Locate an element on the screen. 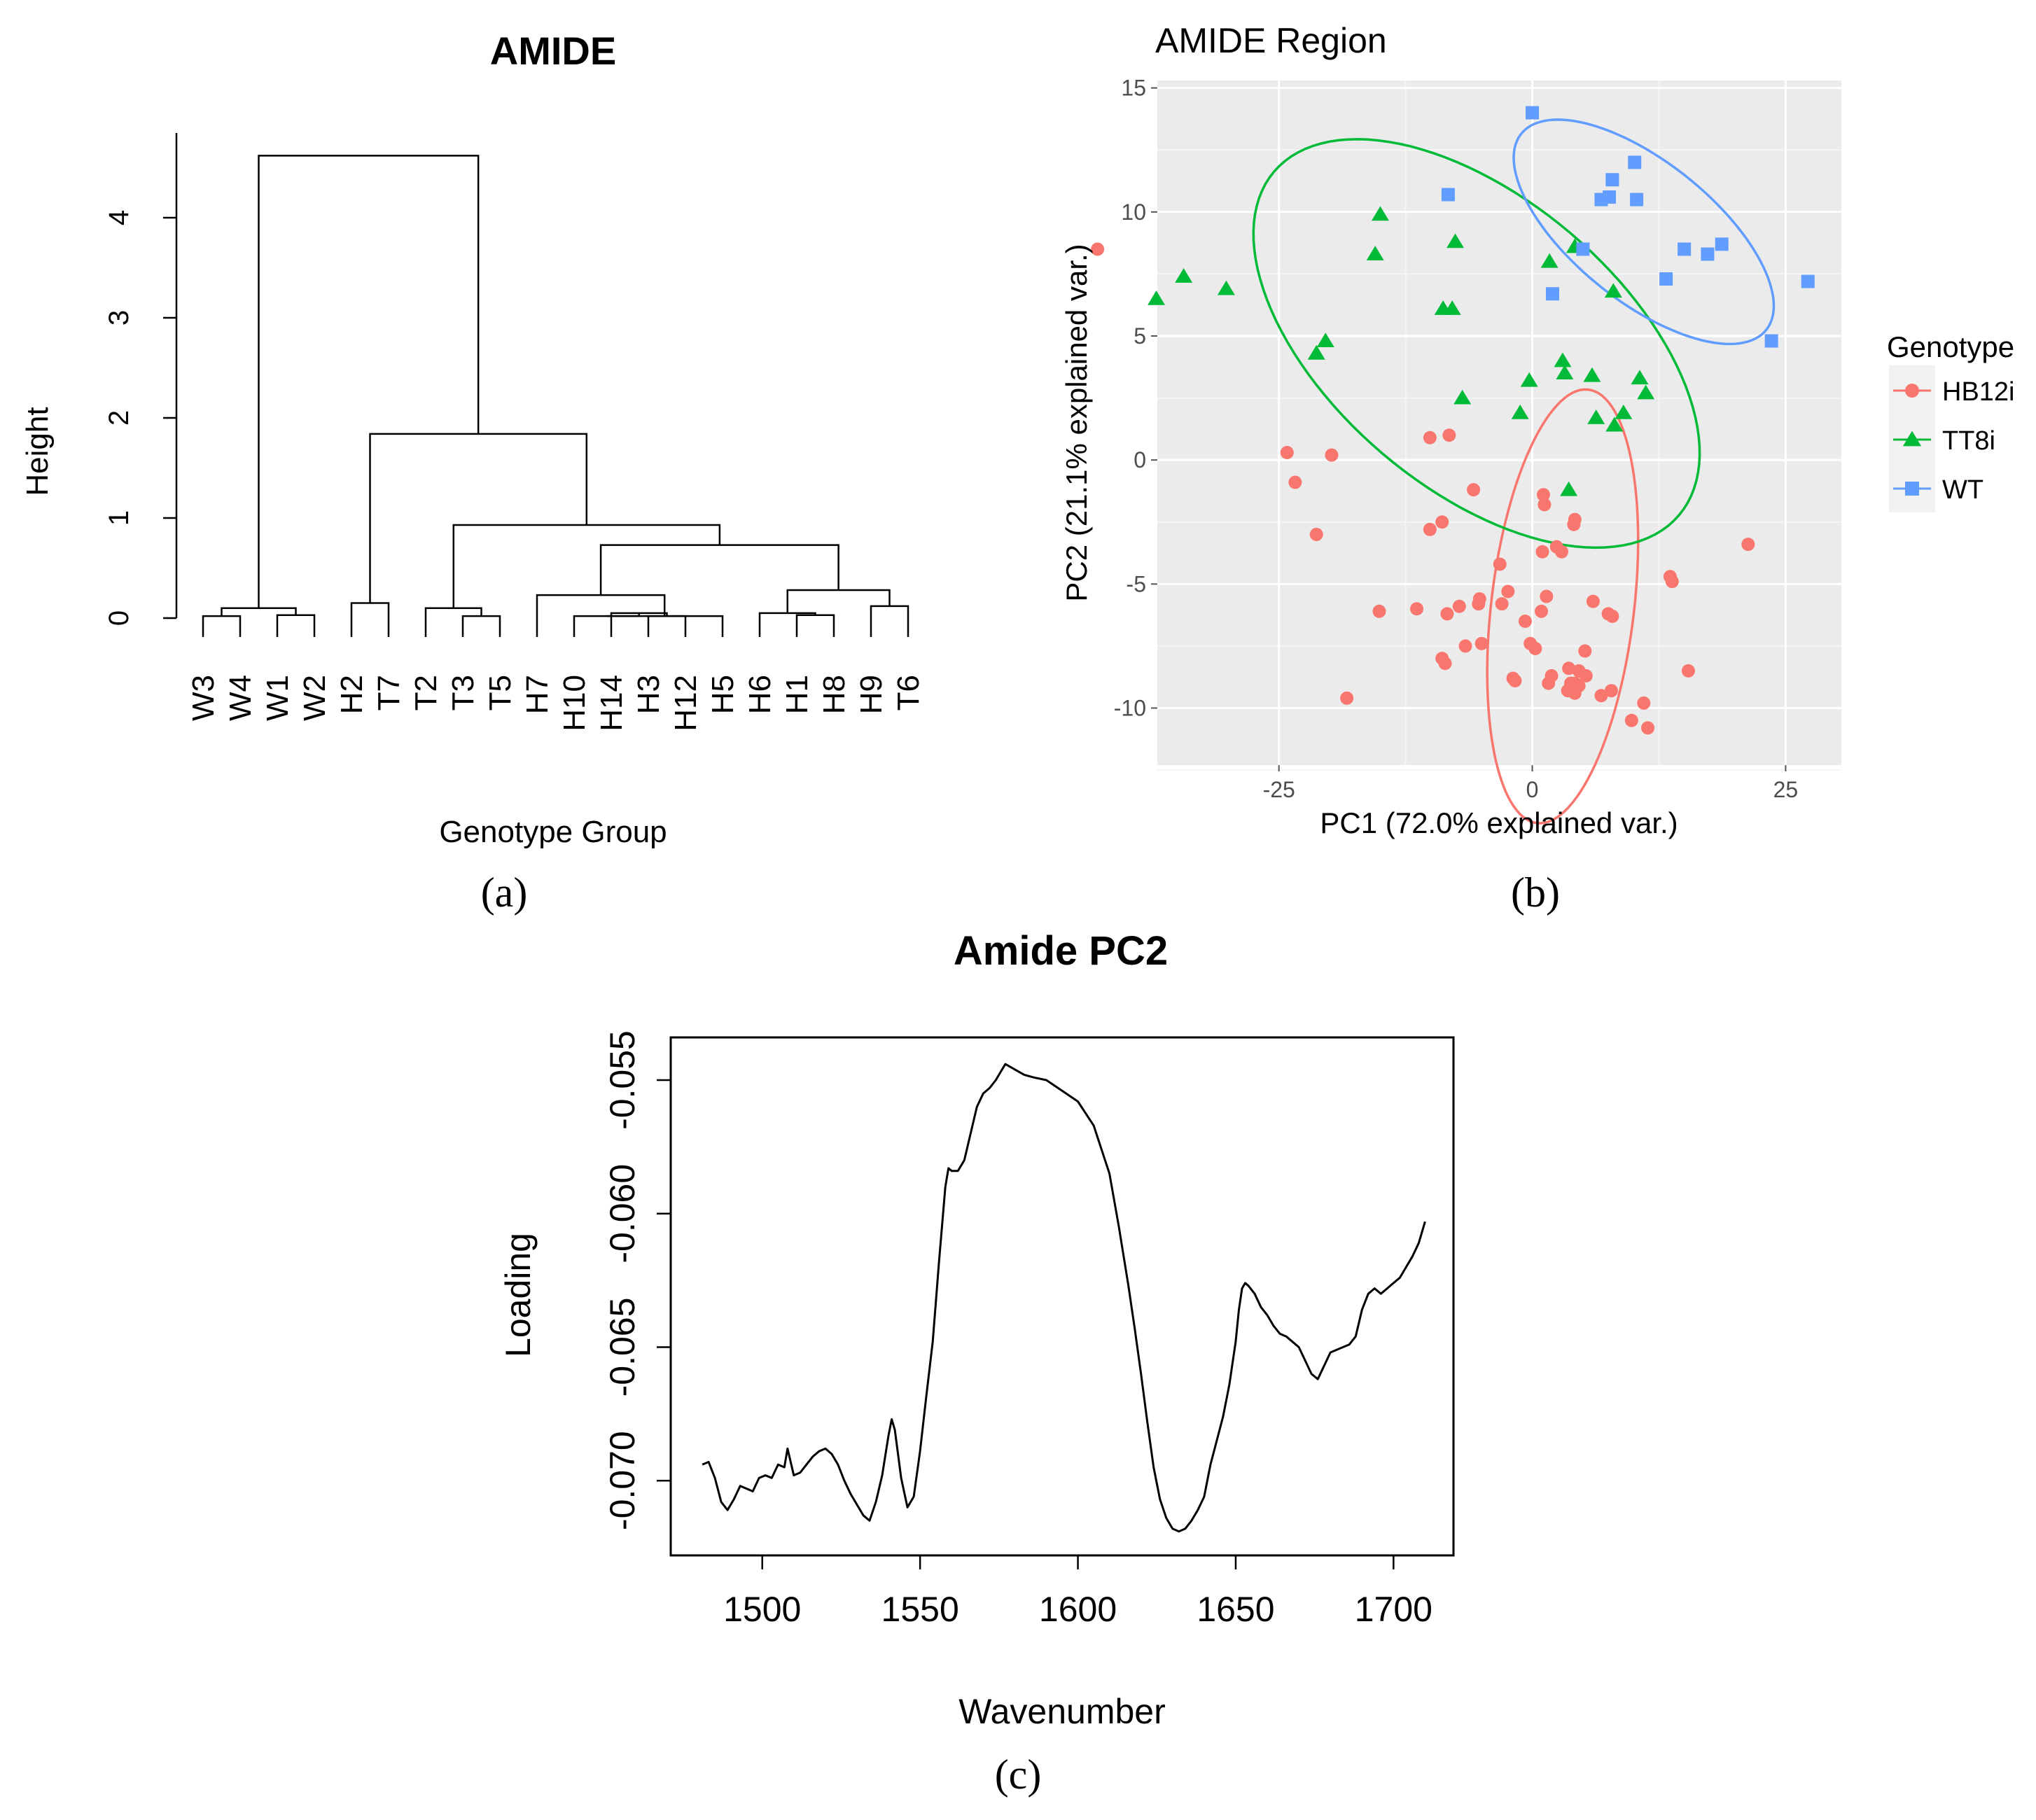 Image resolution: width=2036 pixels, height=1820 pixels. dendrogram-leaf-label: T2 is located at coordinates (426, 692).